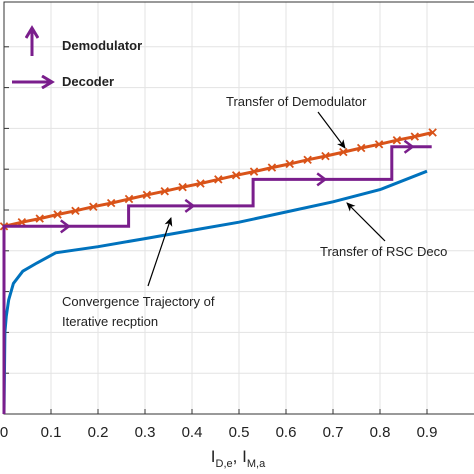  I want to click on annotation-rsc-decoder: Transfer of RSC Deco, so click(383, 251).